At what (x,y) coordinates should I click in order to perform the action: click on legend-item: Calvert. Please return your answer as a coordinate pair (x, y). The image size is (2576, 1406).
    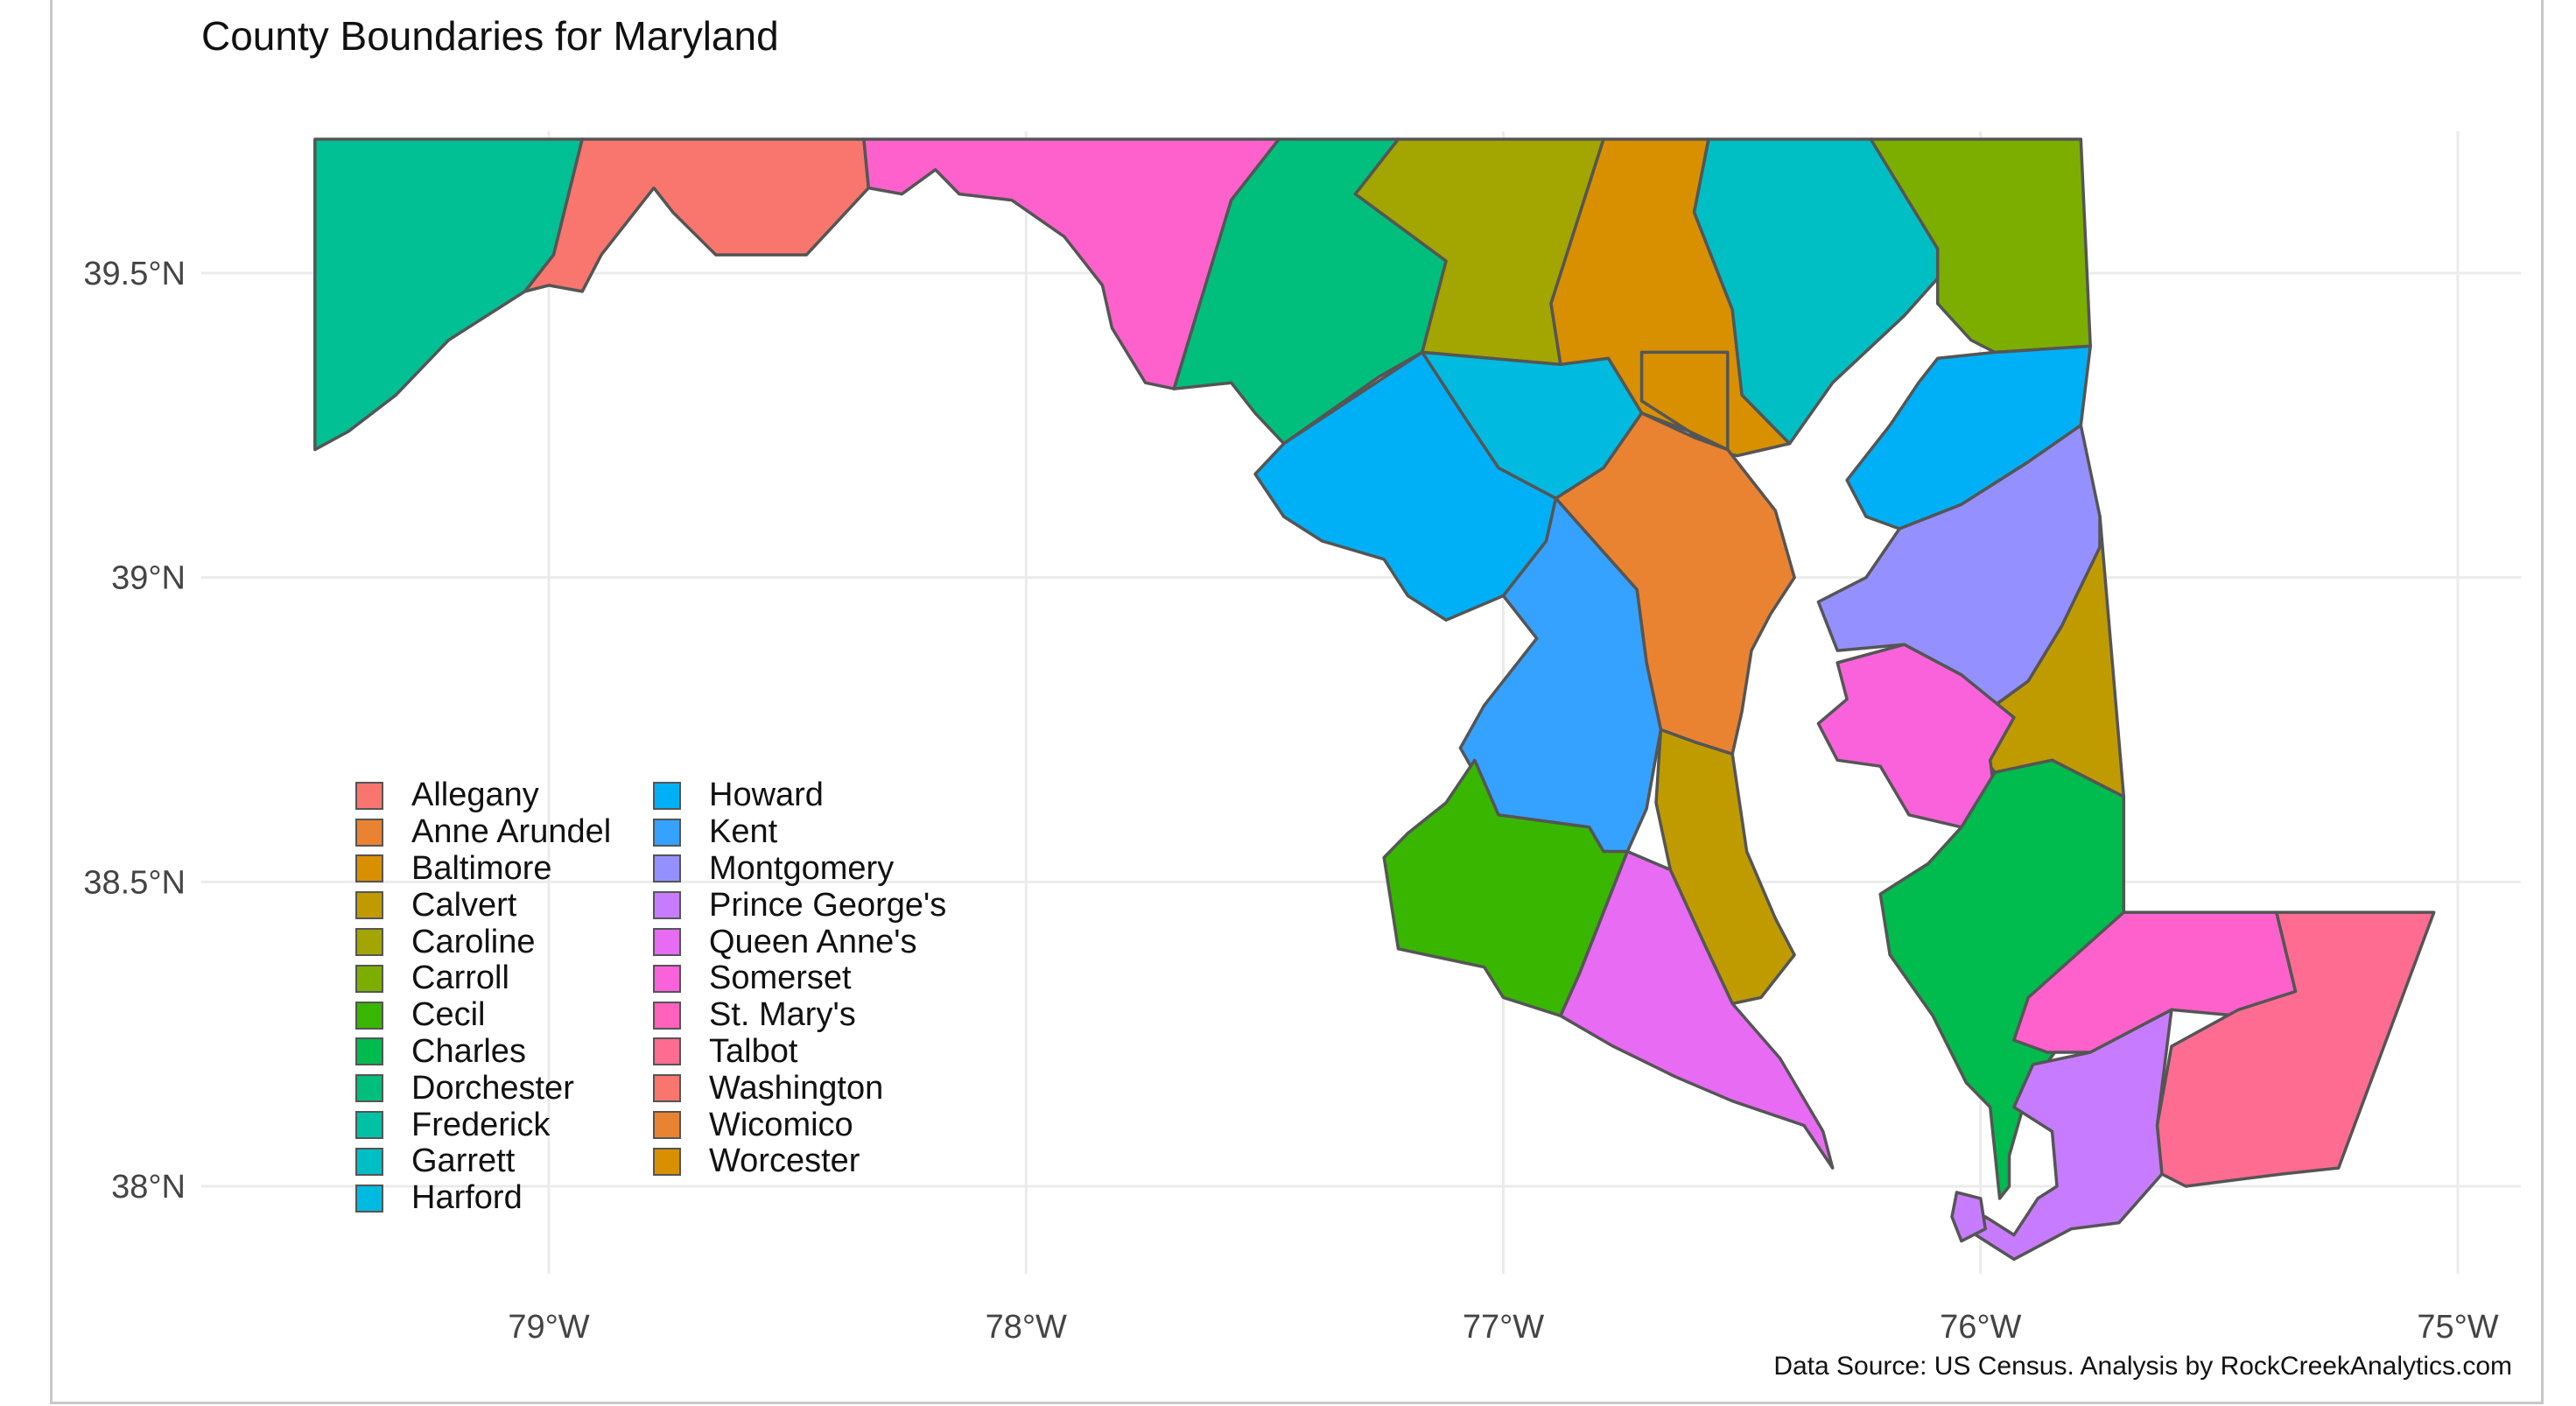
    Looking at the image, I should click on (504, 905).